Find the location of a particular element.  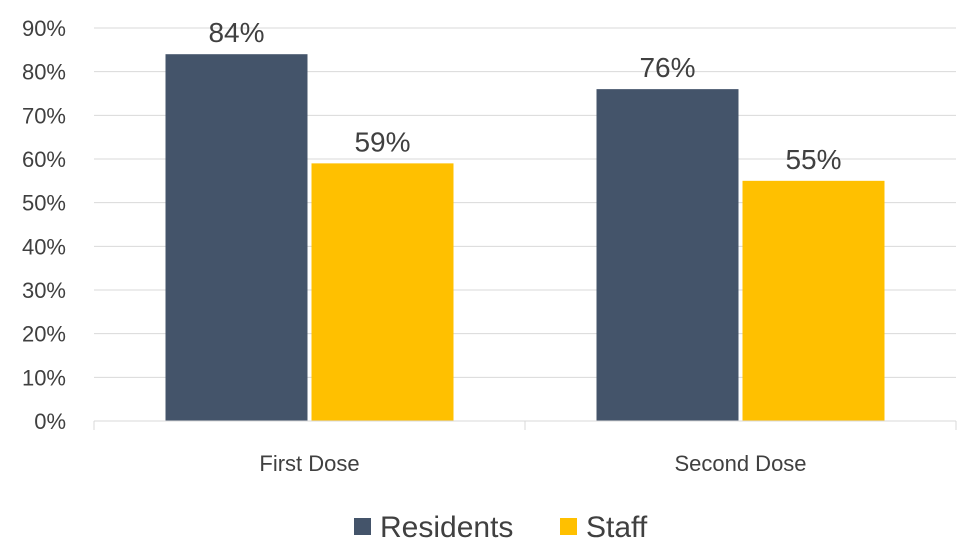

y-tick-label: 70% is located at coordinates (44, 115).